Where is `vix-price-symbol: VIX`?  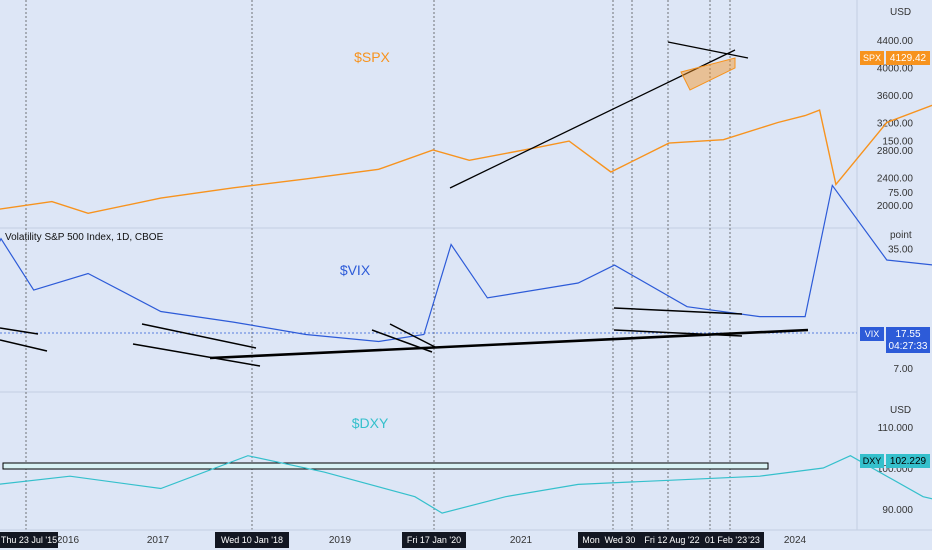 vix-price-symbol: VIX is located at coordinates (872, 334).